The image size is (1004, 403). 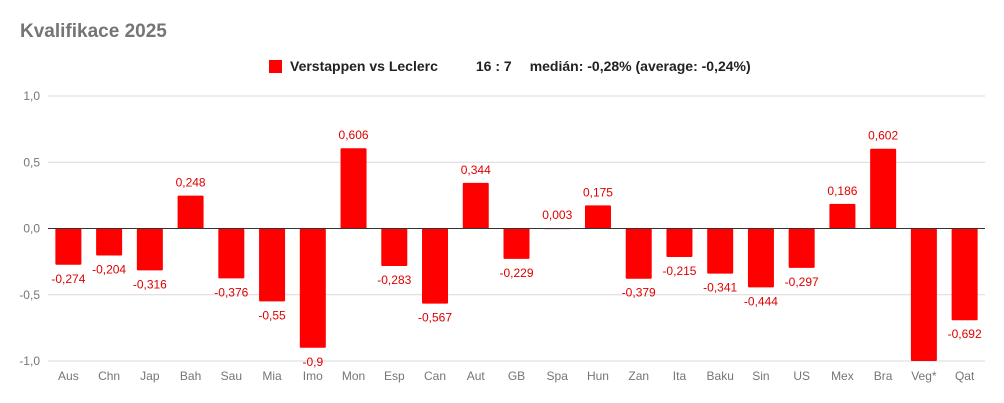 What do you see at coordinates (150, 284) in the screenshot?
I see `data-label: -0,316` at bounding box center [150, 284].